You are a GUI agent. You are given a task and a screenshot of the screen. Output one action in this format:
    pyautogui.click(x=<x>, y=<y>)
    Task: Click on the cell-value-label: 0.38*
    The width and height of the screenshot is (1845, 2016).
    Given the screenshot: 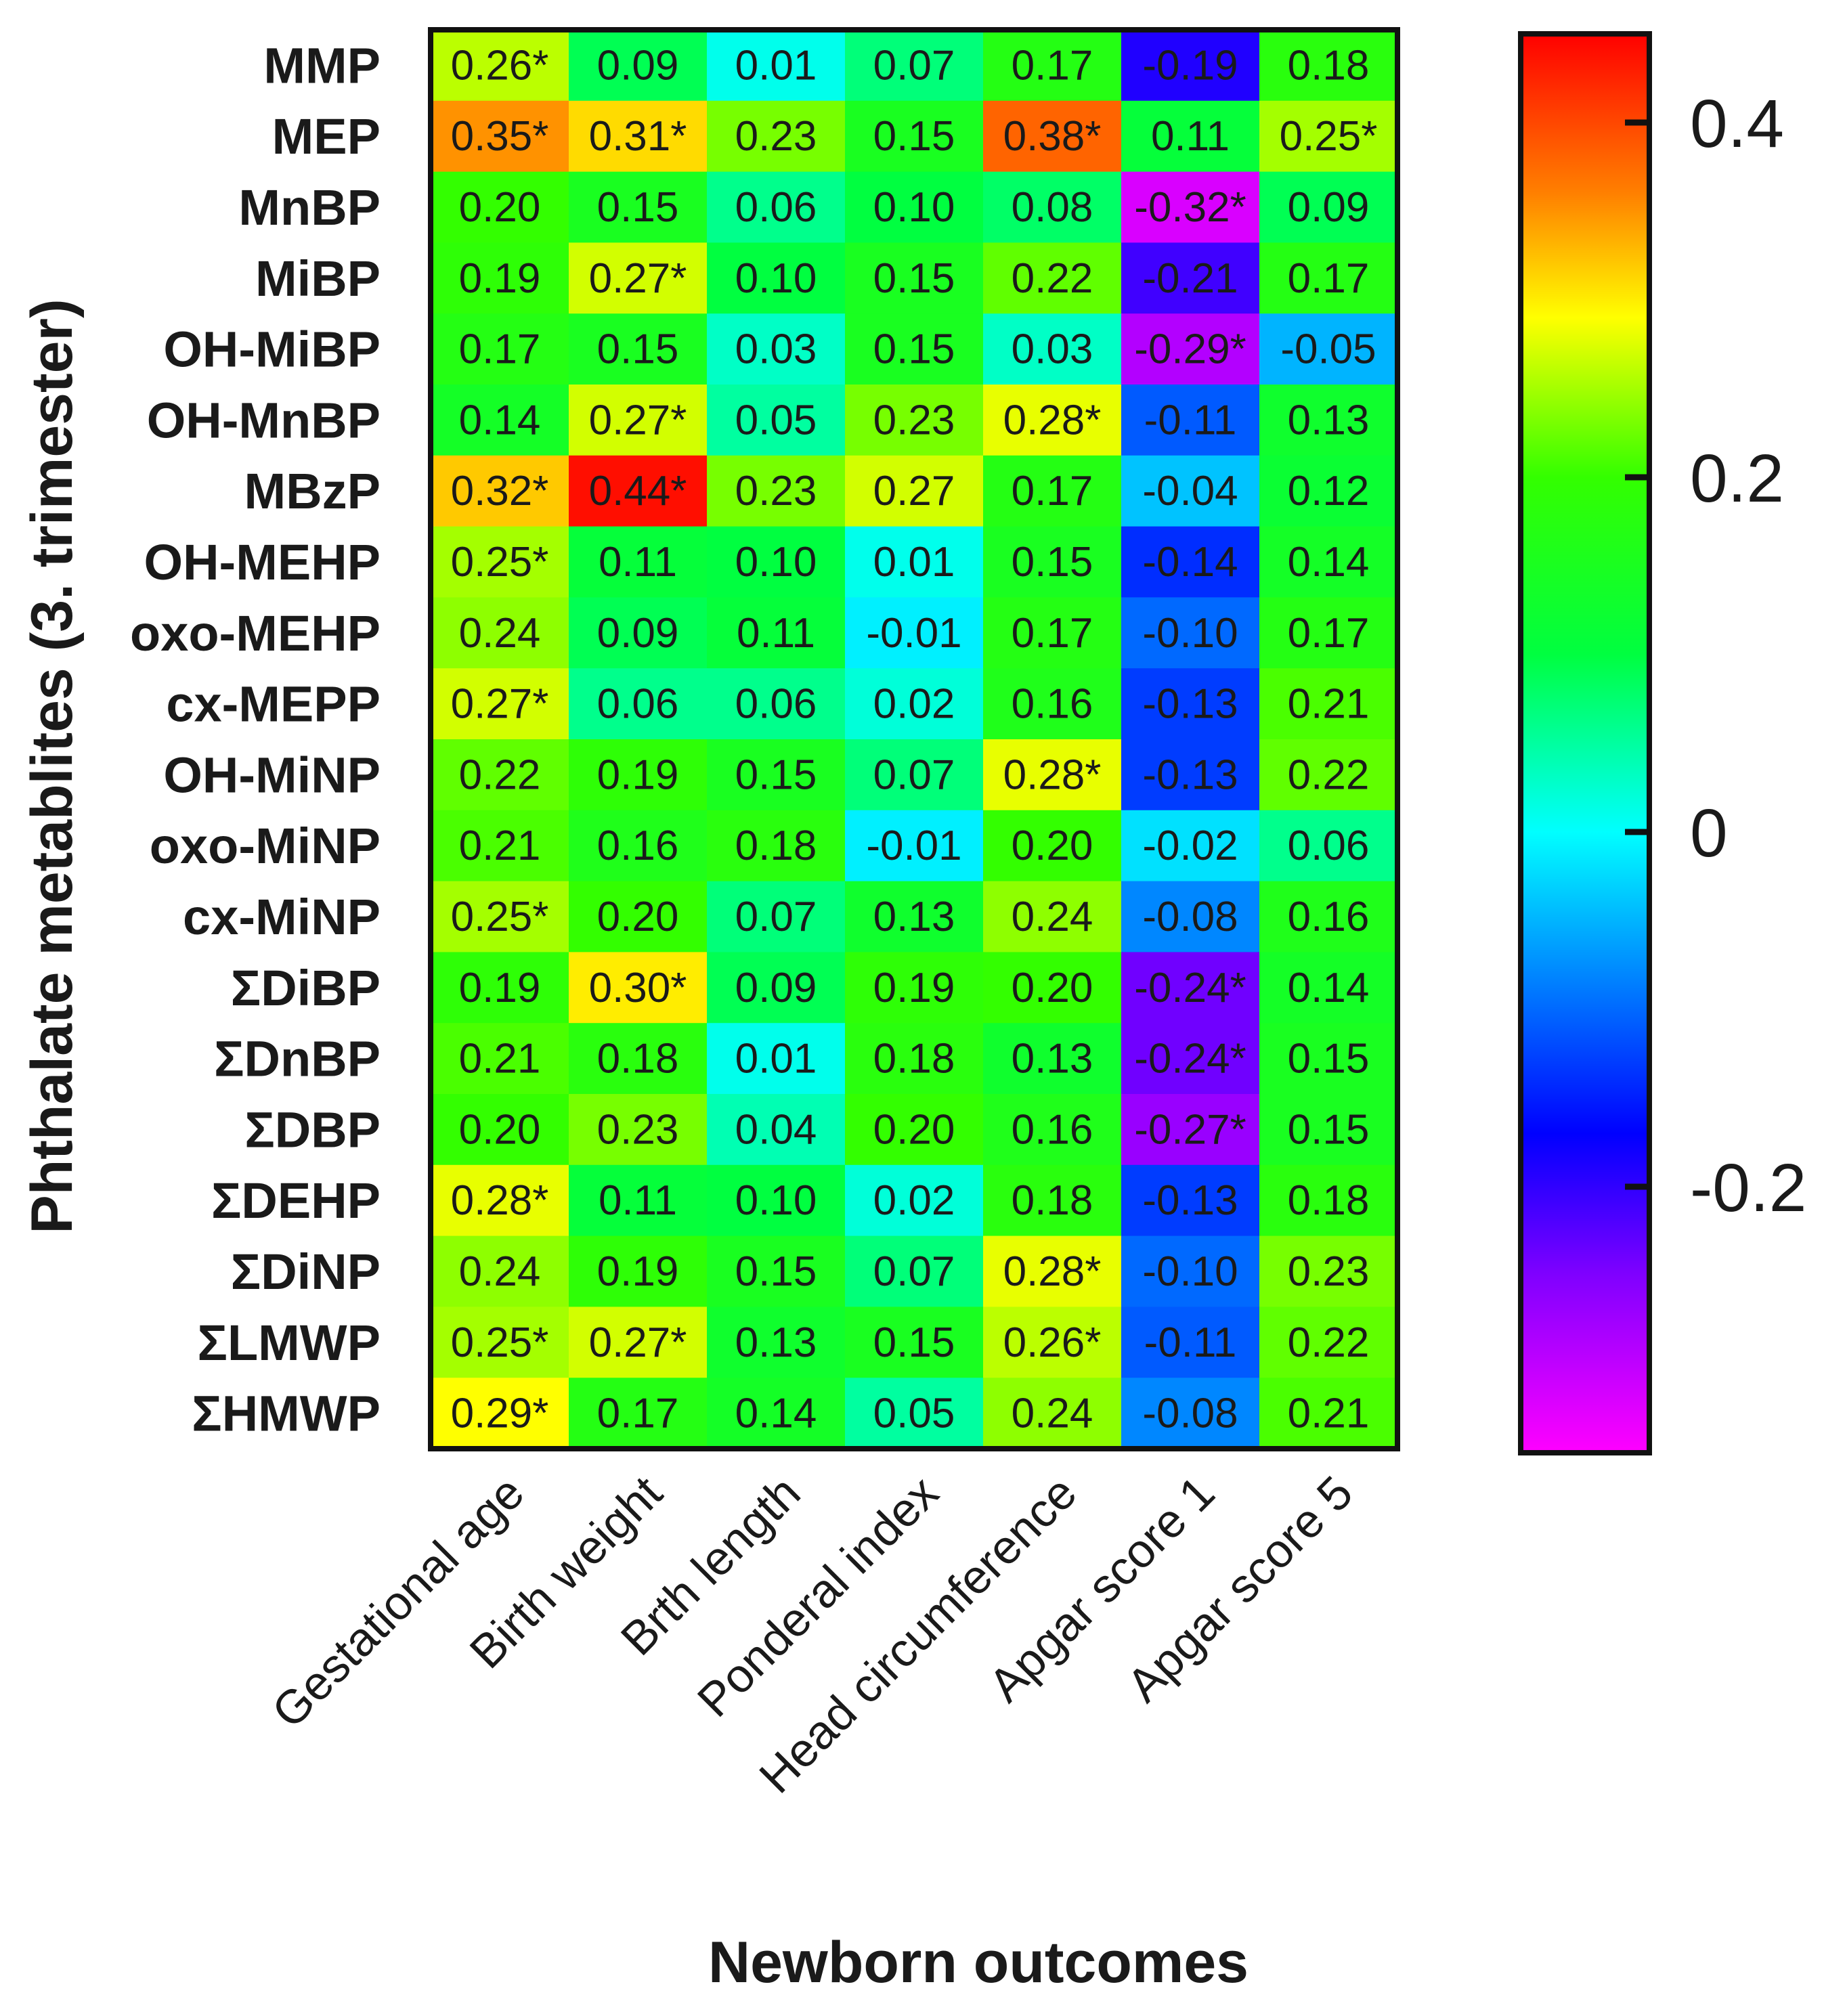 What is the action you would take?
    pyautogui.click(x=1052, y=137)
    